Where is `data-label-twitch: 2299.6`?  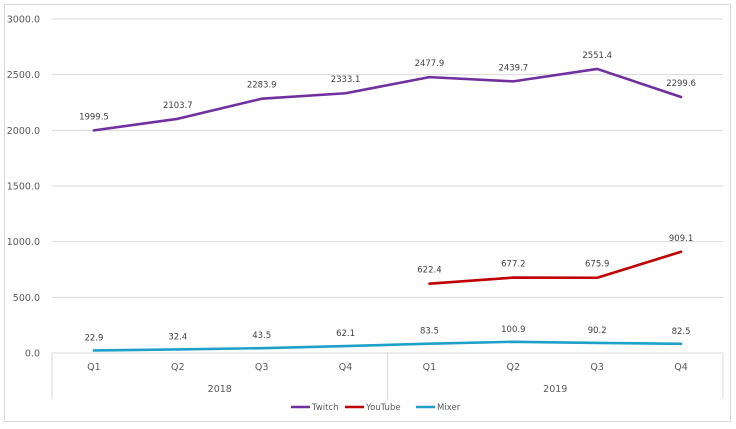 data-label-twitch: 2299.6 is located at coordinates (681, 84).